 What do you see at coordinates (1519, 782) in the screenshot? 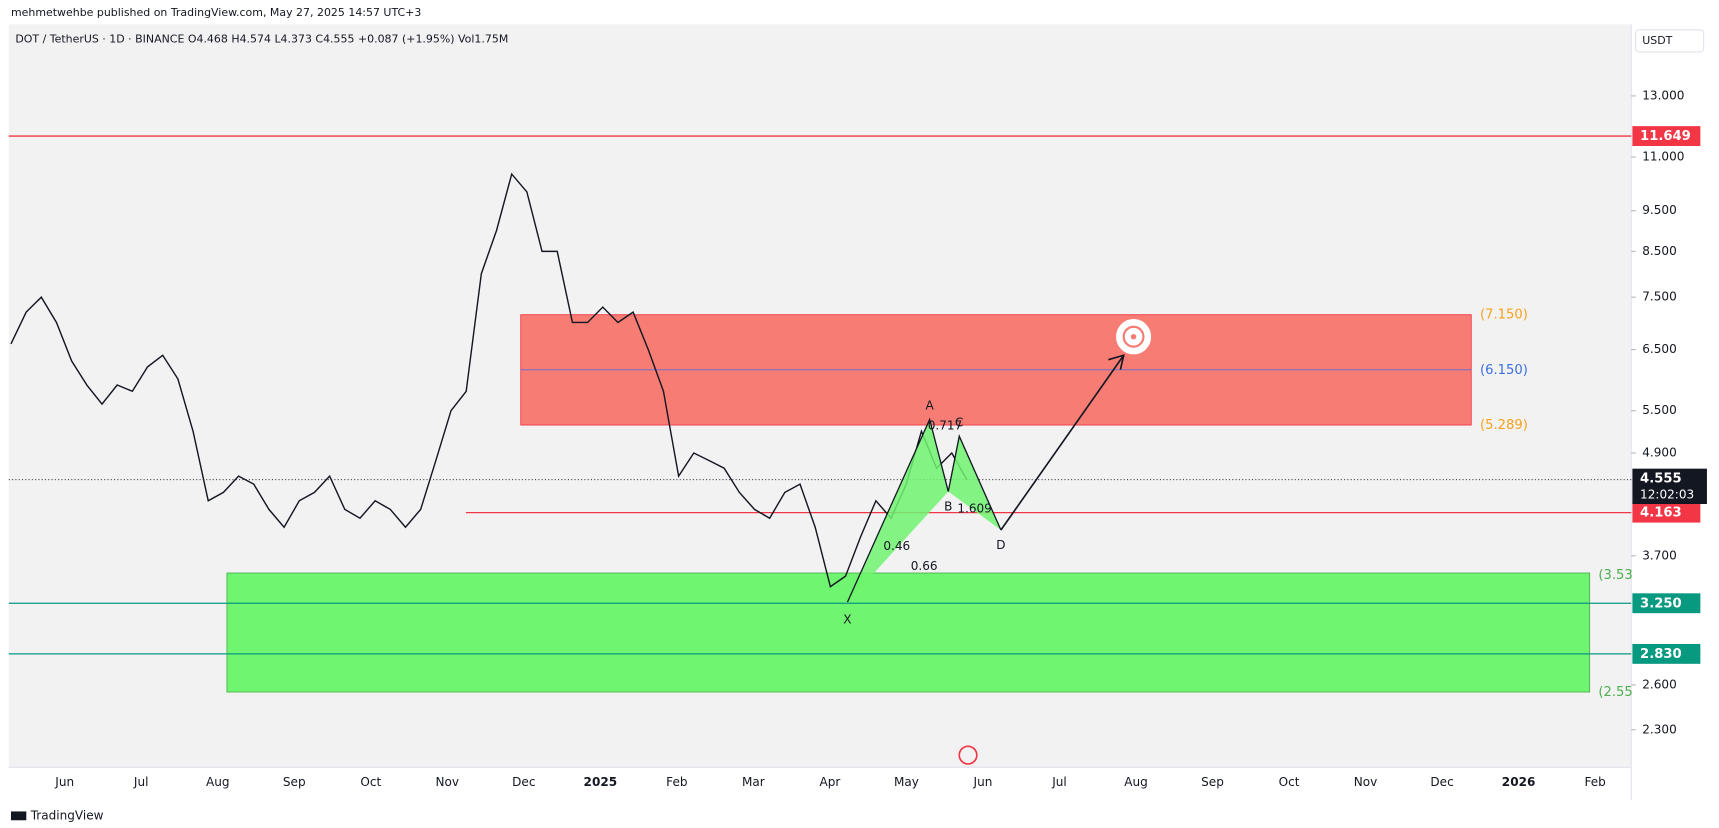
I see `x-tick-label: 2026` at bounding box center [1519, 782].